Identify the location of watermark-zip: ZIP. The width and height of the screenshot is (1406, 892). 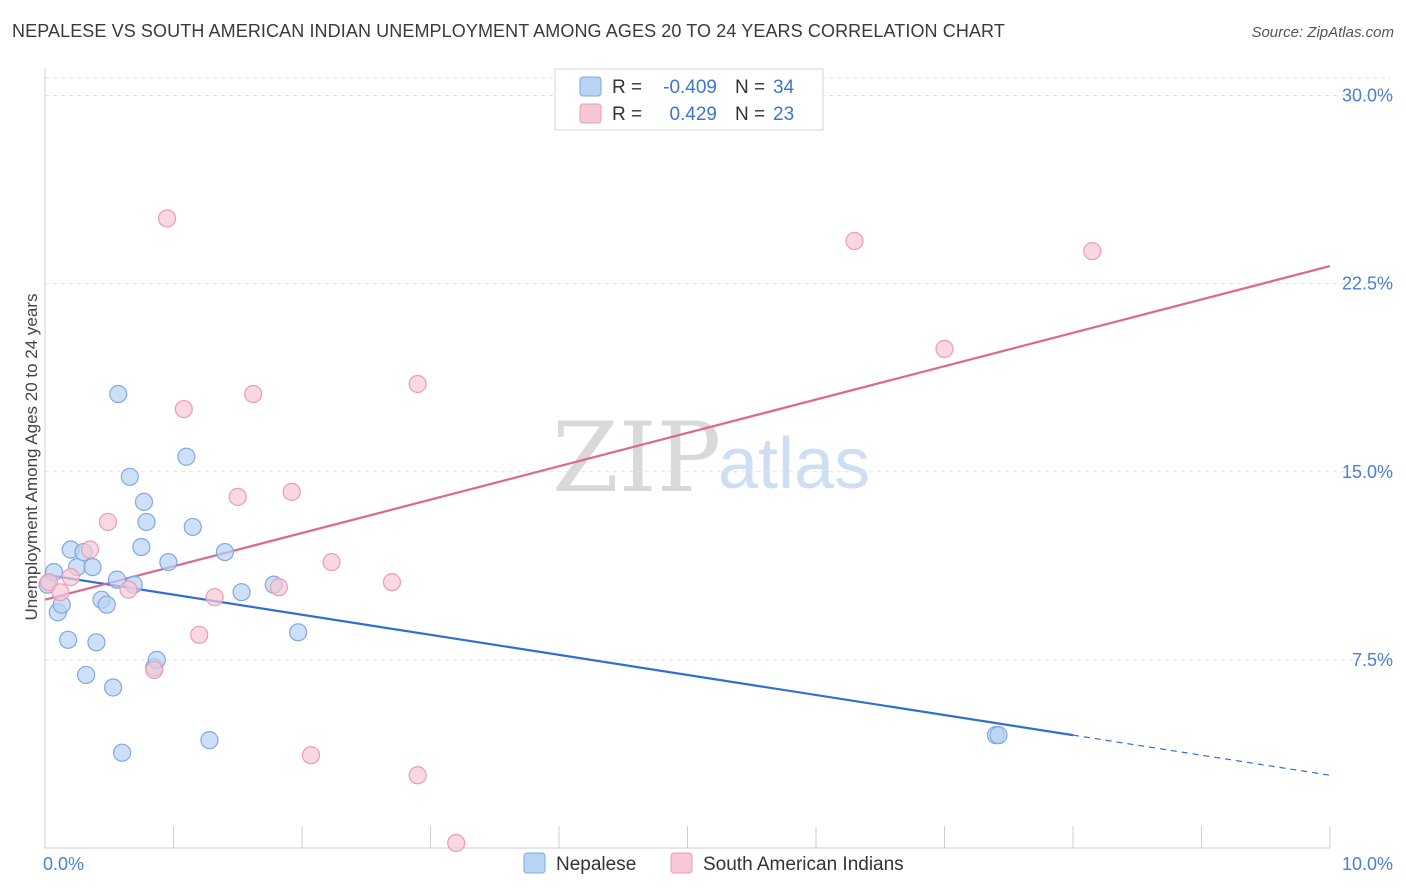
(636, 458).